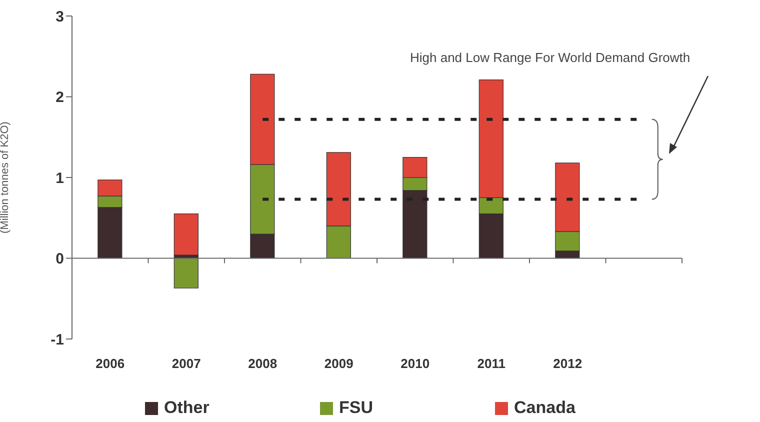 This screenshot has width=760, height=422. Describe the element at coordinates (567, 364) in the screenshot. I see `x-tick-label: 2012` at that location.